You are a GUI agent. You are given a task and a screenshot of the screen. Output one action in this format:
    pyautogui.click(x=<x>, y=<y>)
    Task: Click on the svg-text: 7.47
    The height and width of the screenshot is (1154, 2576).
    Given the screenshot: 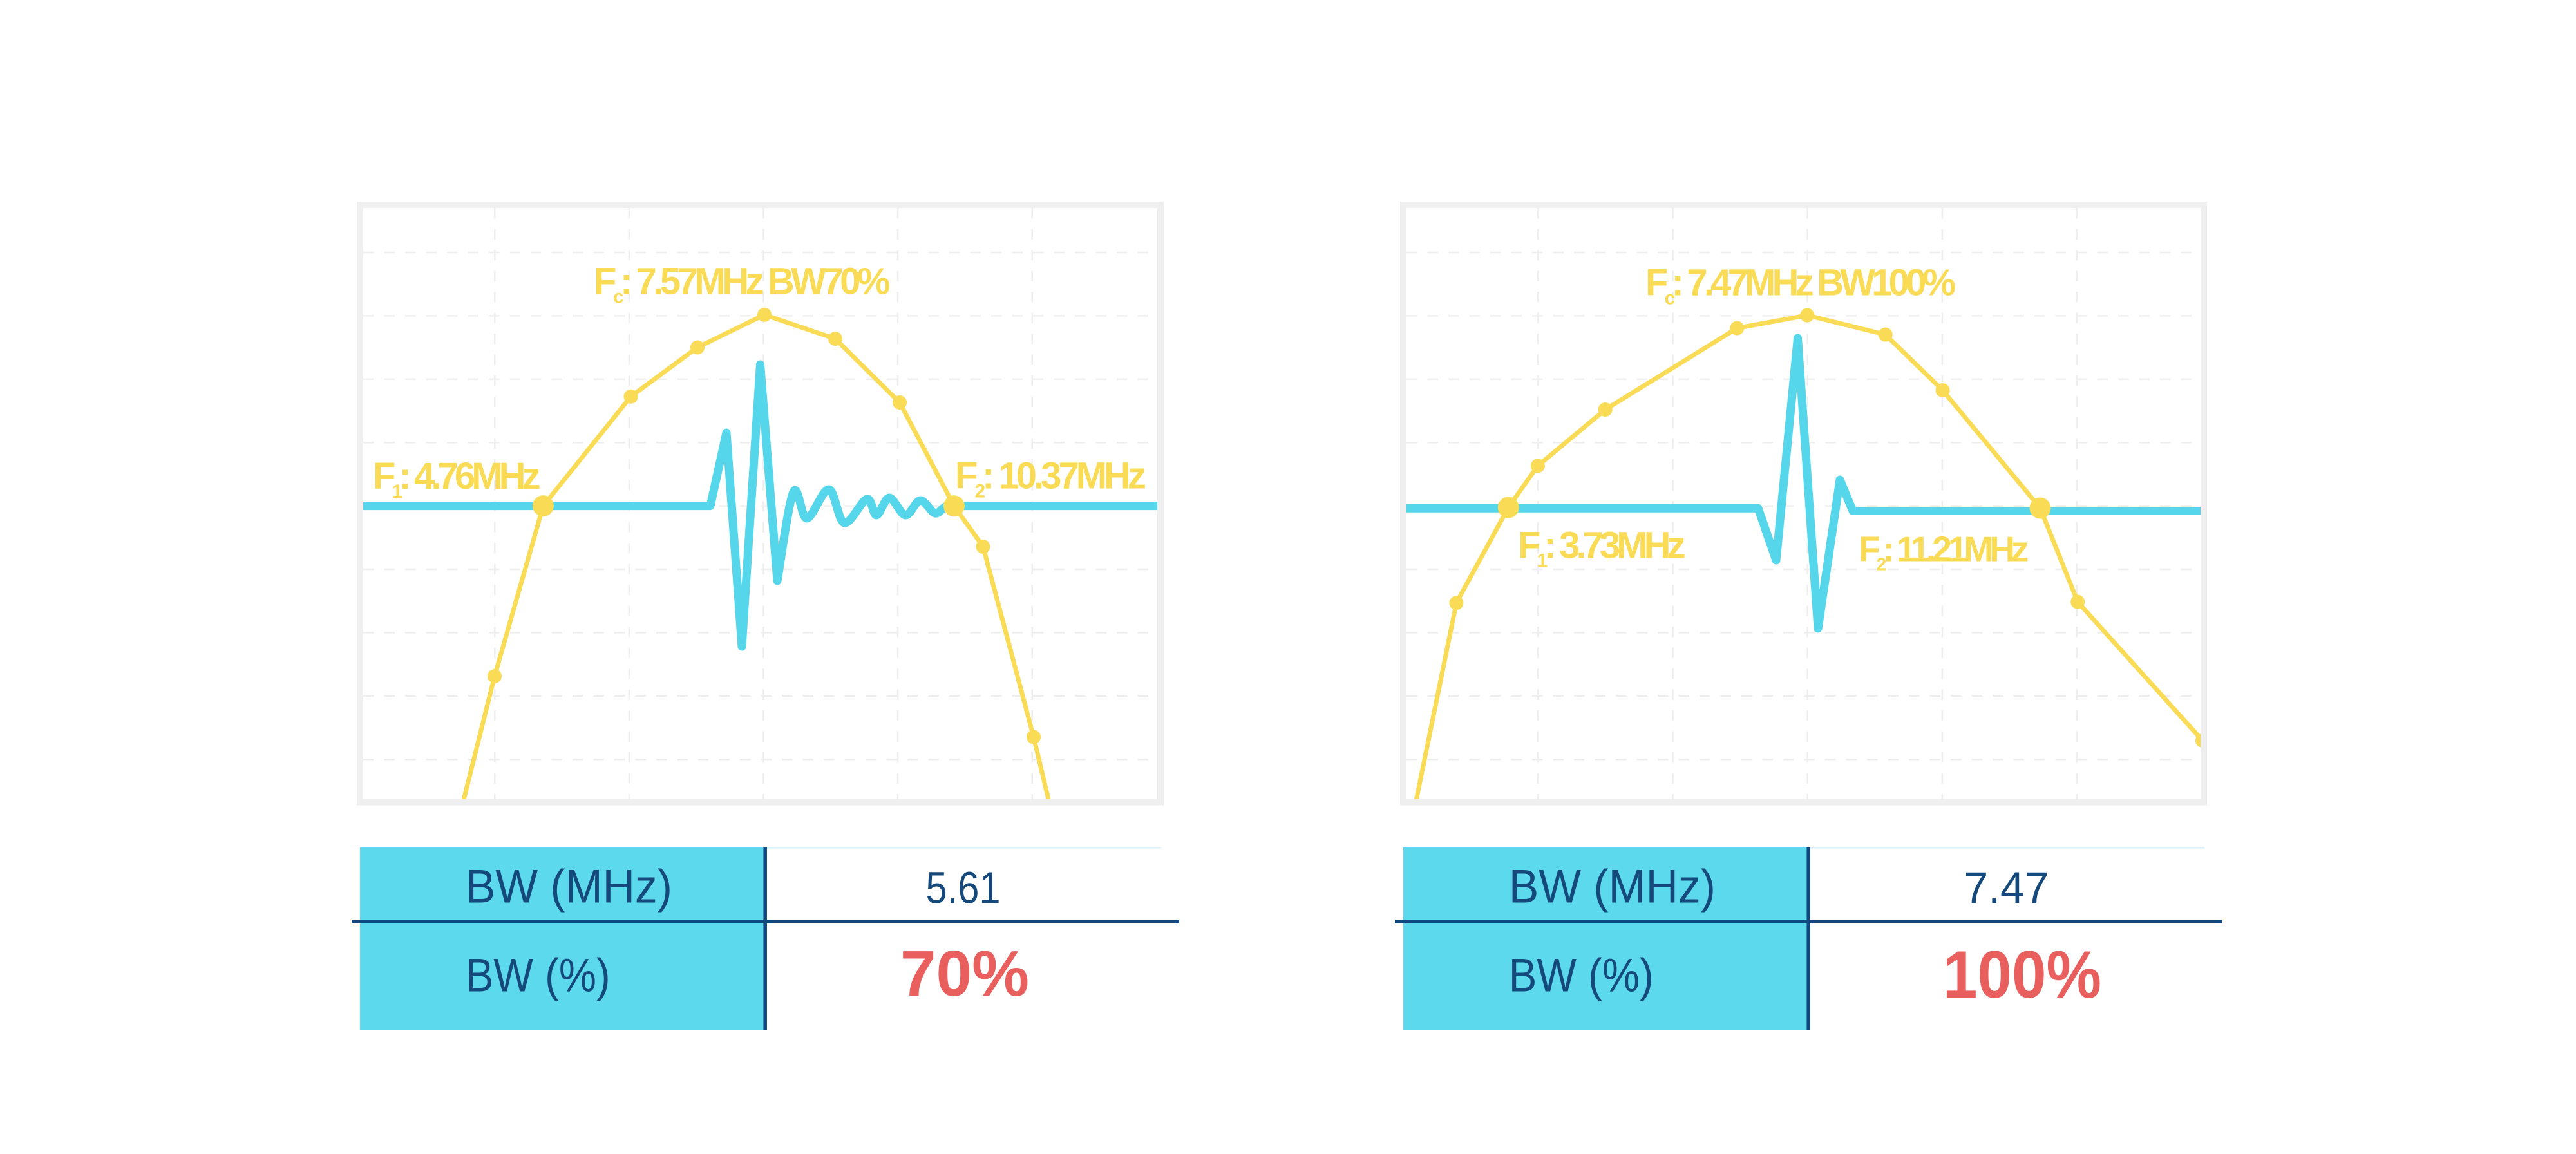 What is the action you would take?
    pyautogui.click(x=2006, y=887)
    